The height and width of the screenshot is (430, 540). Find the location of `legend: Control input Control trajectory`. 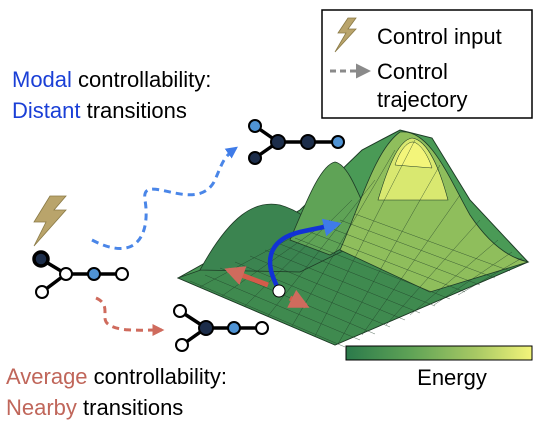

legend: Control input Control trajectory is located at coordinates (427, 64).